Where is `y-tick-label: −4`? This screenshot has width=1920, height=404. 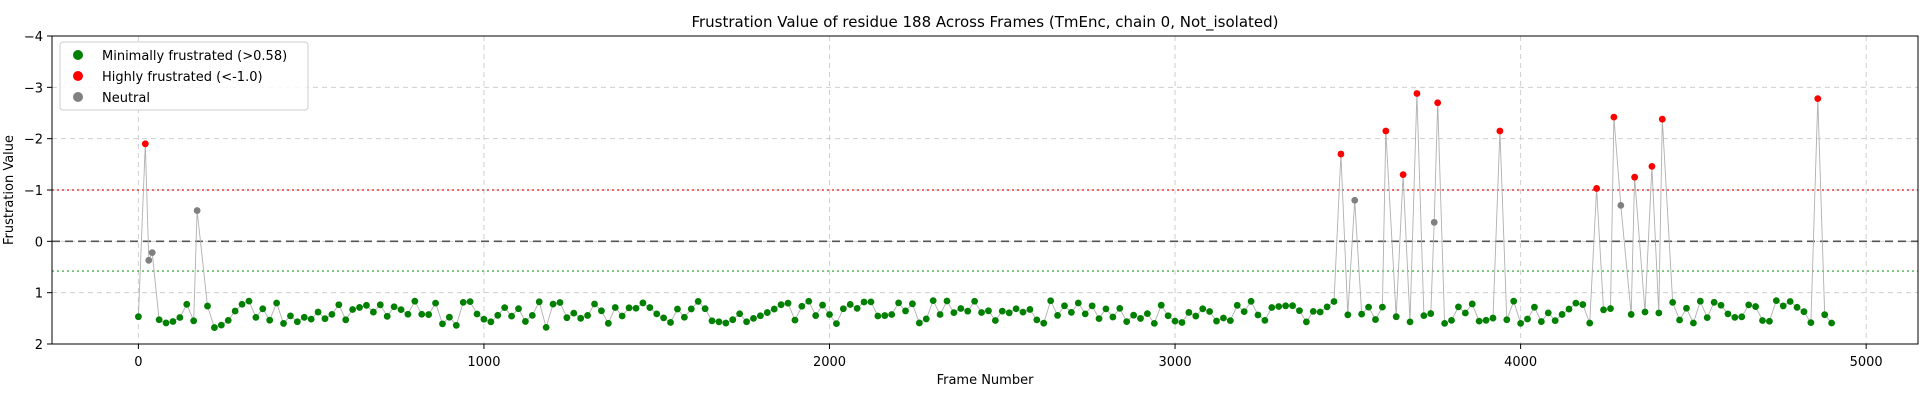
y-tick-label: −4 is located at coordinates (33, 37).